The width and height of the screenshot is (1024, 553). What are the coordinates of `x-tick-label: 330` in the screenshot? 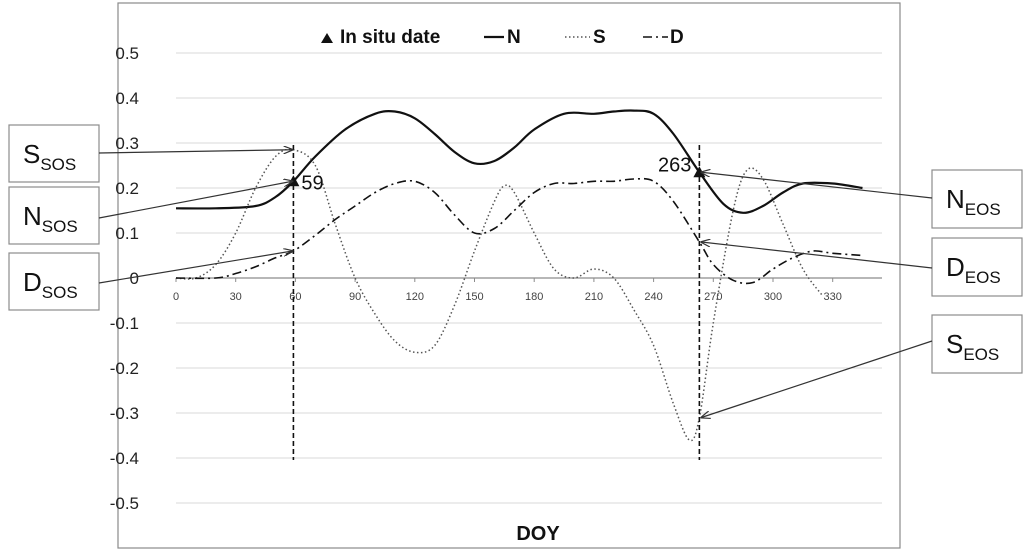 It's located at (833, 297).